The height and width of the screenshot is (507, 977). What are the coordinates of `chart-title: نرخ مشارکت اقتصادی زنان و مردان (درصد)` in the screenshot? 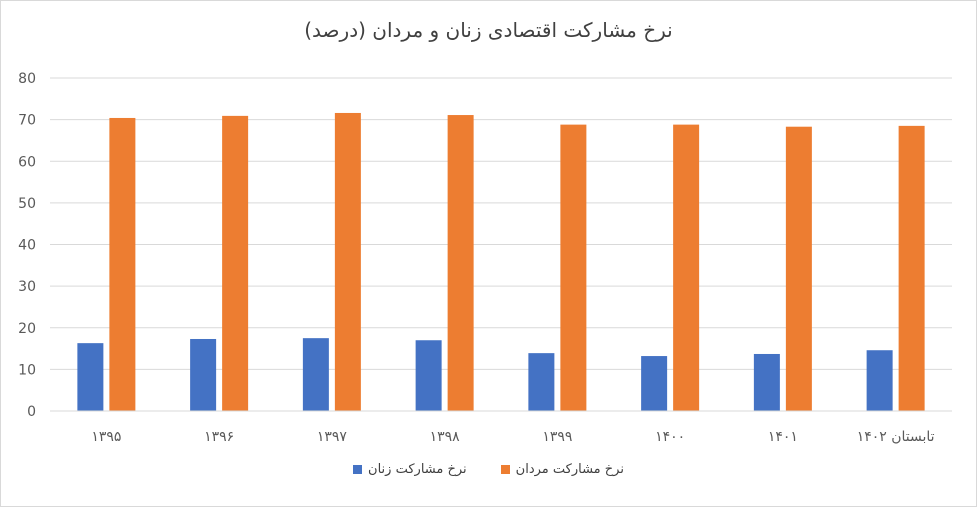 It's located at (488, 30).